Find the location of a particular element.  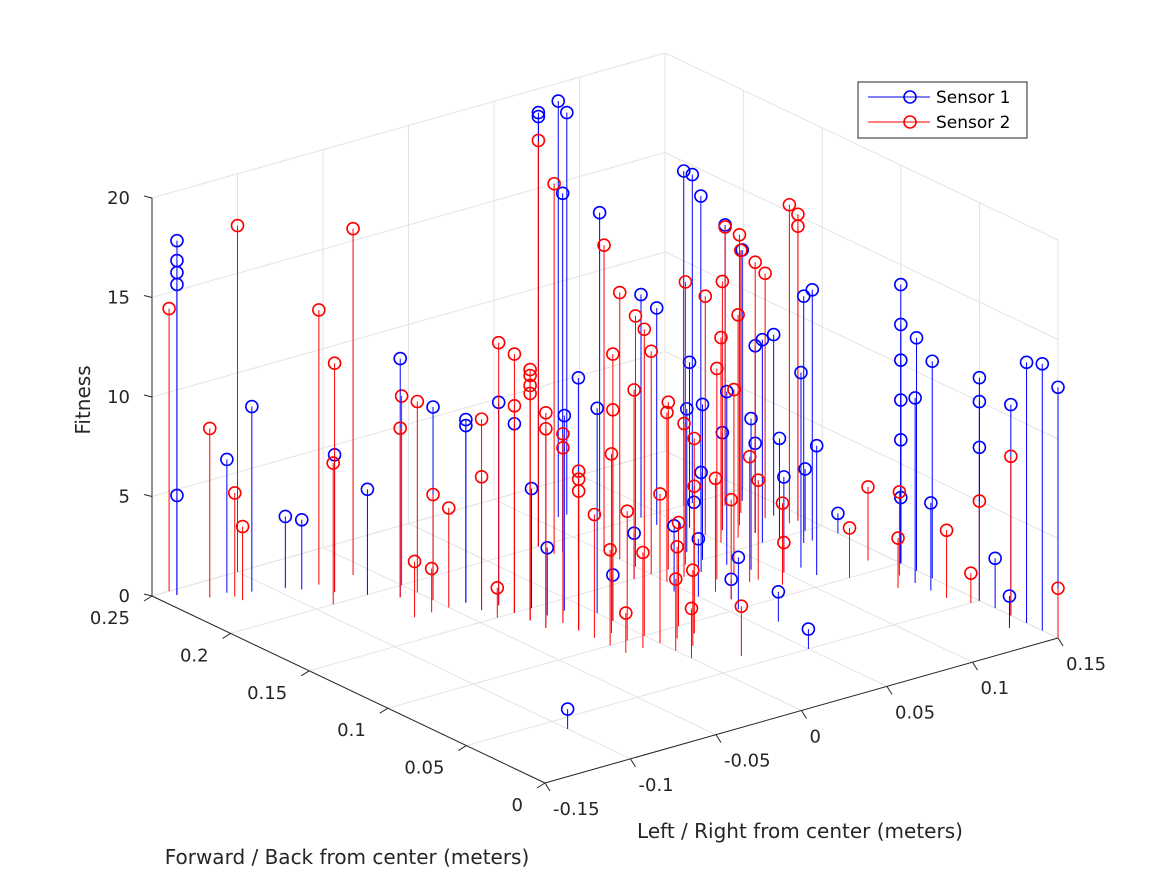

x-tick-mark is located at coordinates (1060, 642).